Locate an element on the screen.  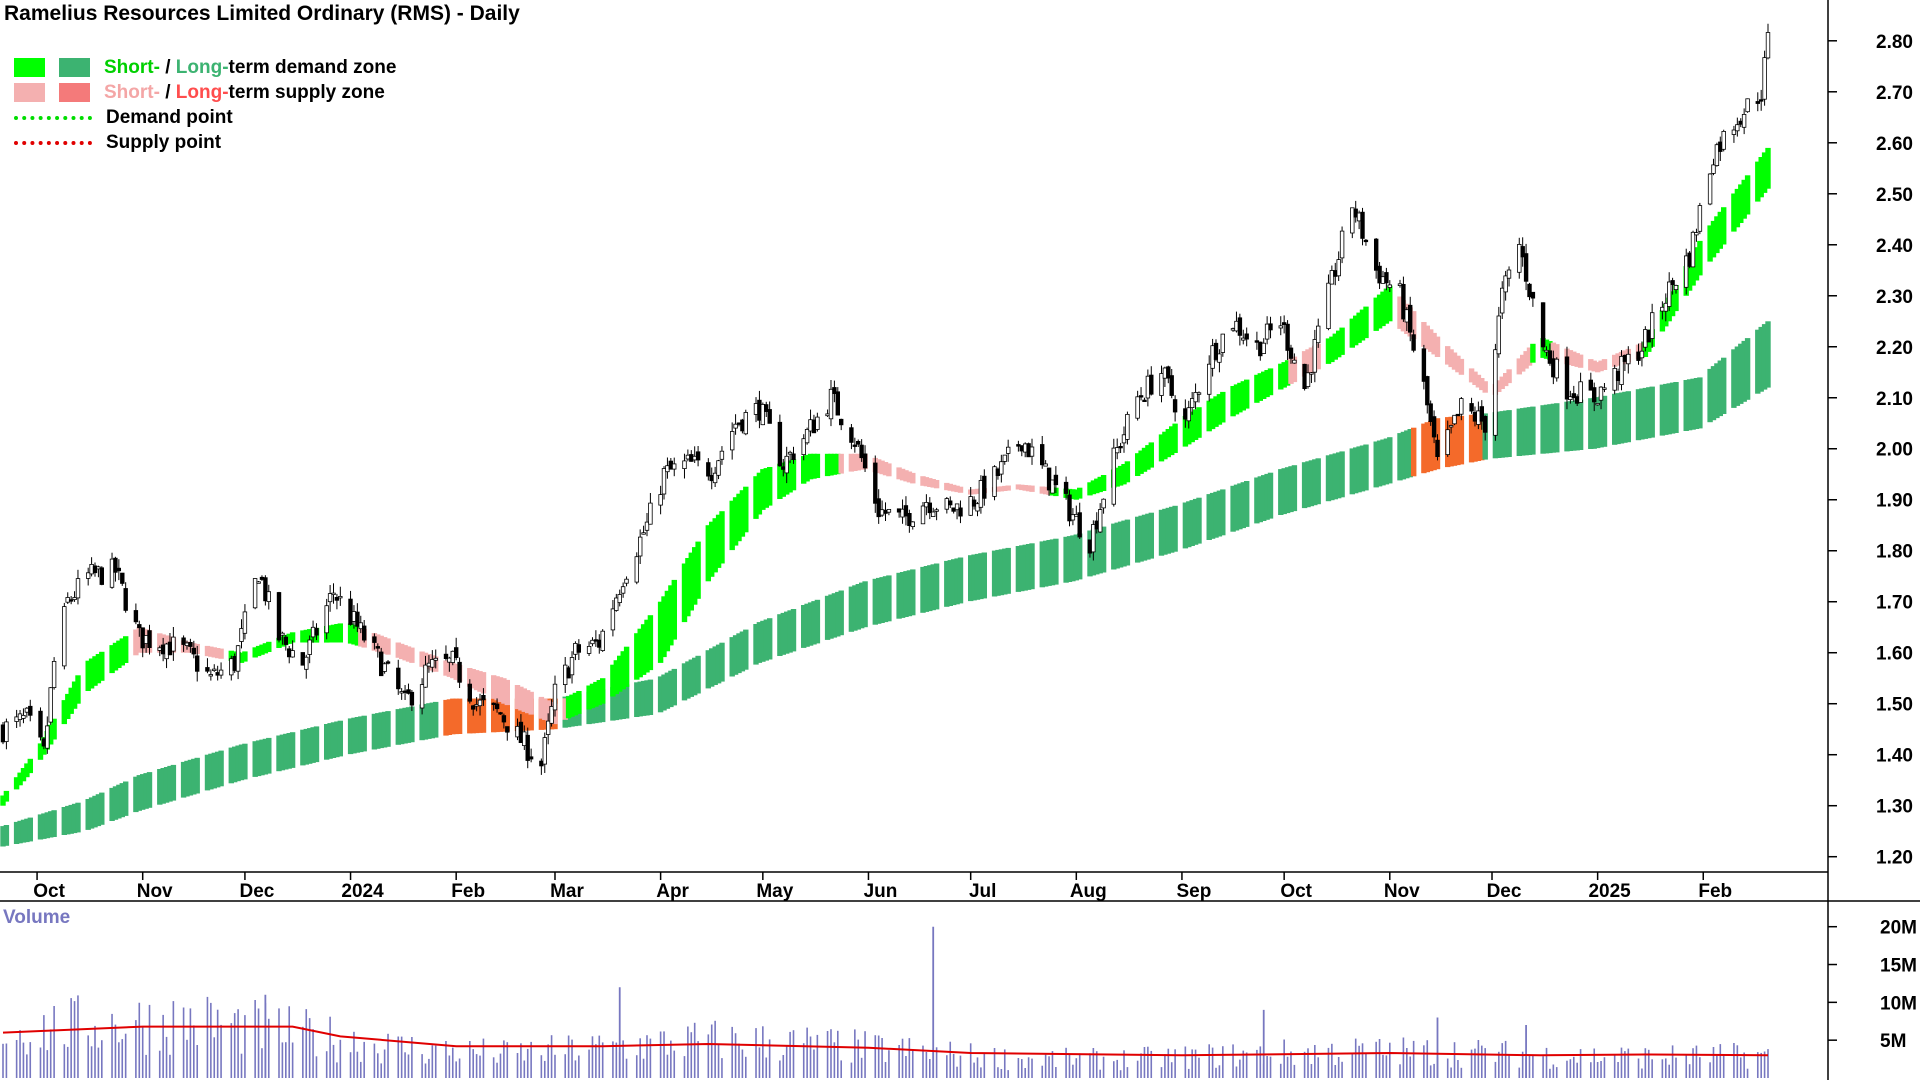
volume-y-tick-label: 15M is located at coordinates (1898, 966).